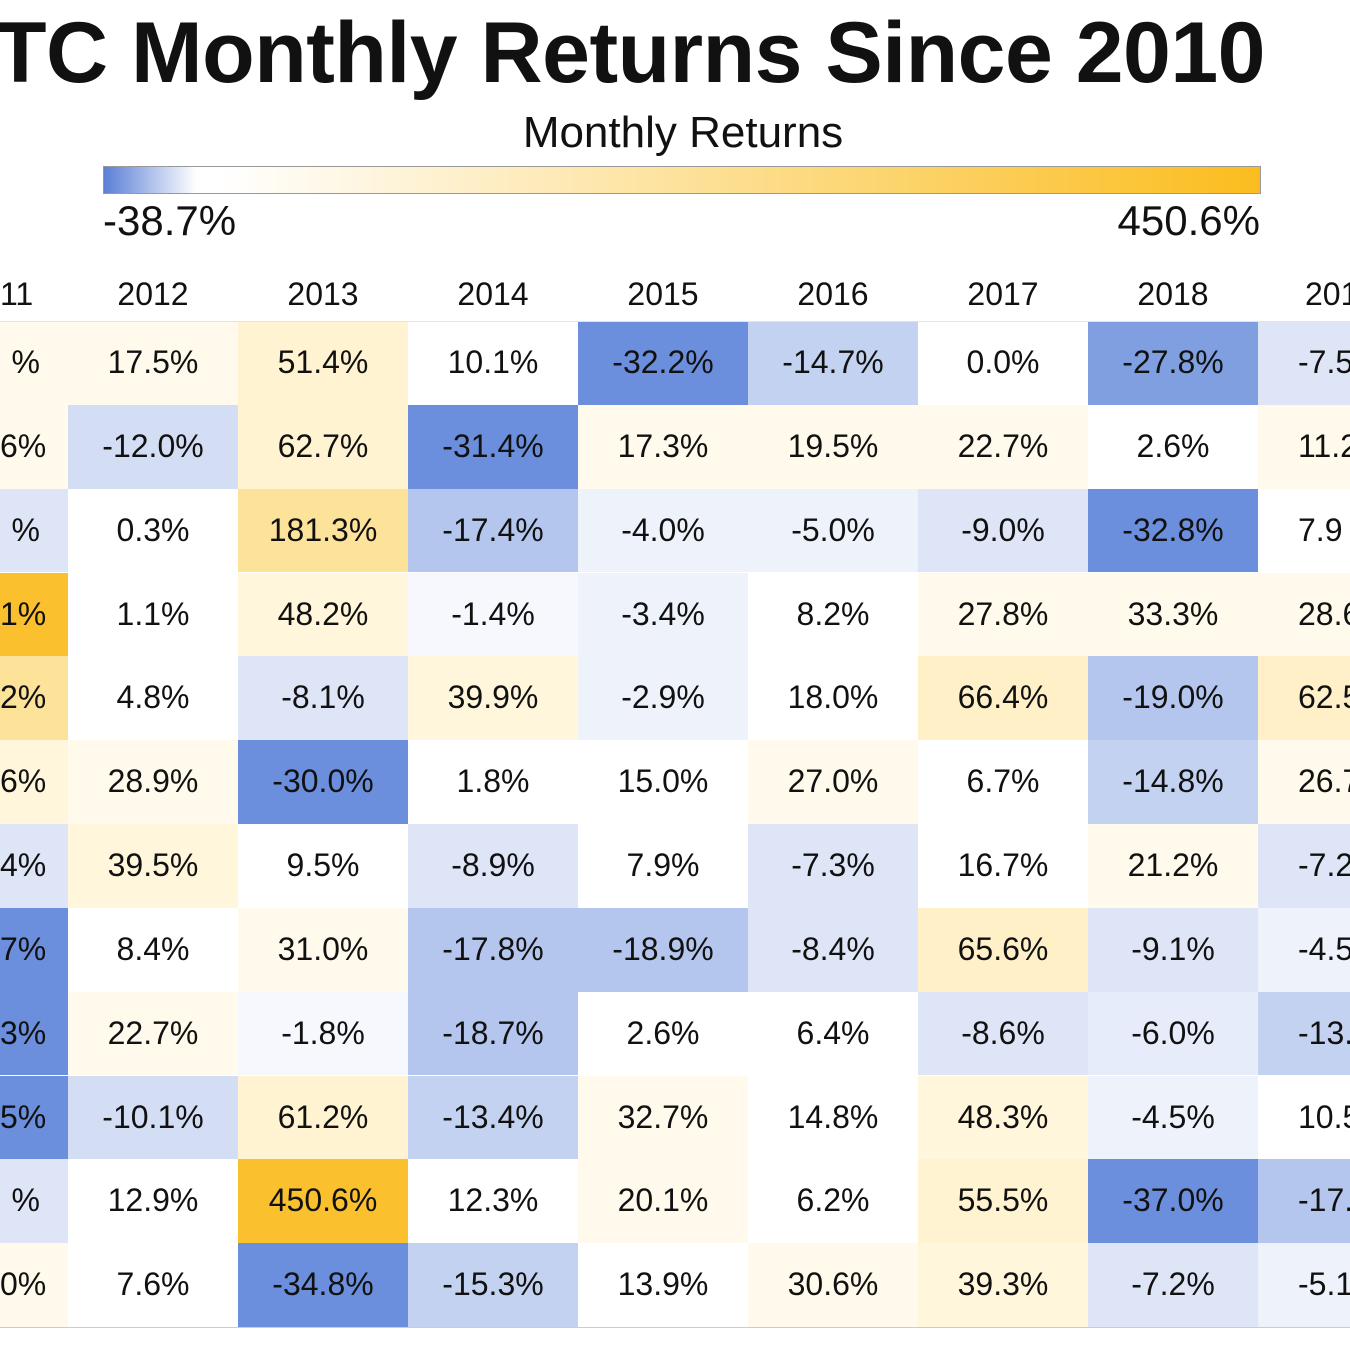 This screenshot has width=1350, height=1350. Describe the element at coordinates (1304, 530) in the screenshot. I see `heatmap-cell: 7.9` at that location.